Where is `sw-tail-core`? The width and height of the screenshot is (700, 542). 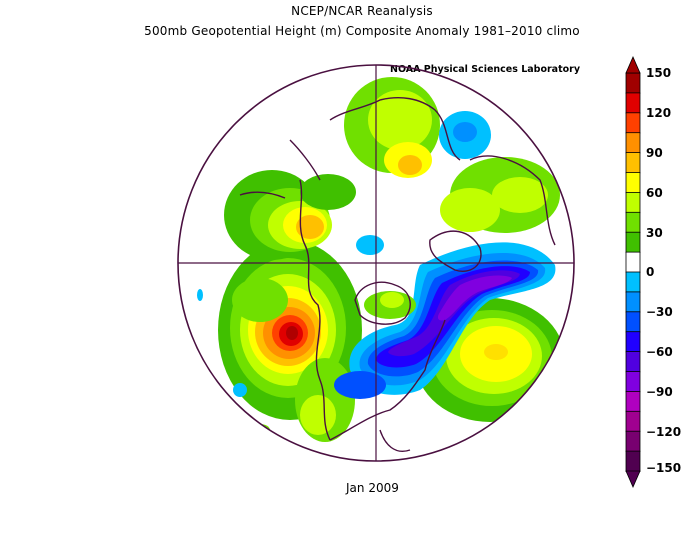
sw-tail-core is located at coordinates (318, 415).